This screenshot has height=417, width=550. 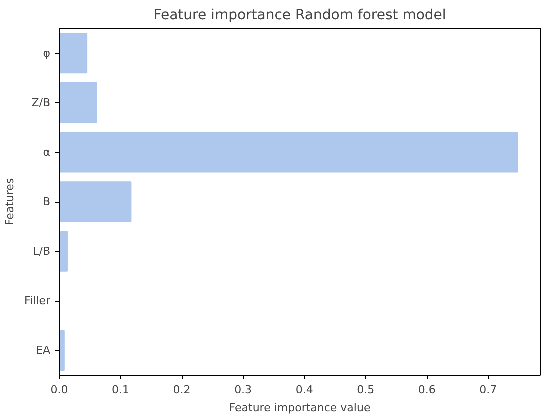 What do you see at coordinates (41, 103) in the screenshot?
I see `y-tick-label: Z/B` at bounding box center [41, 103].